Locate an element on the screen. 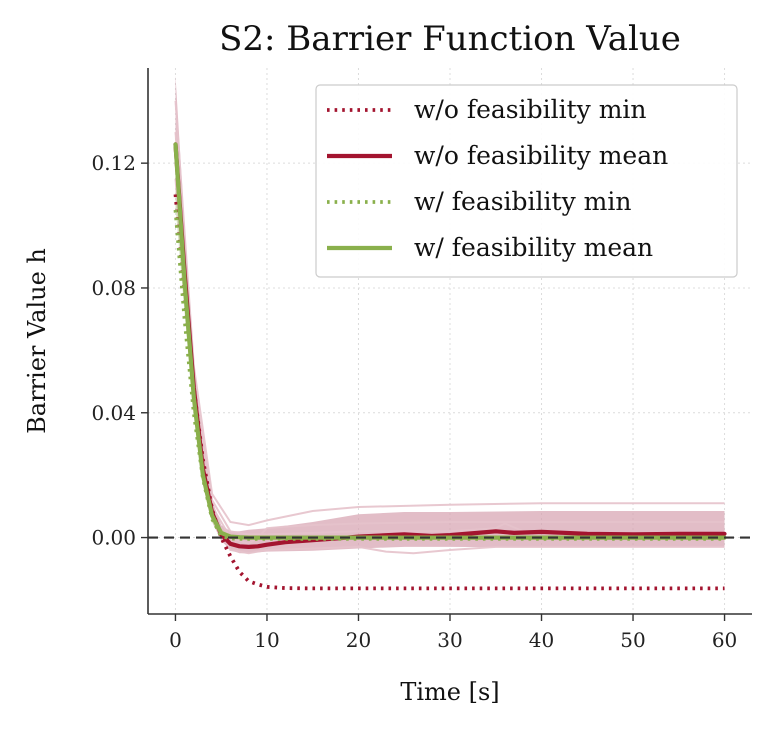  x-ticks: 0 10 20 30 40 50 60 is located at coordinates (453, 633).